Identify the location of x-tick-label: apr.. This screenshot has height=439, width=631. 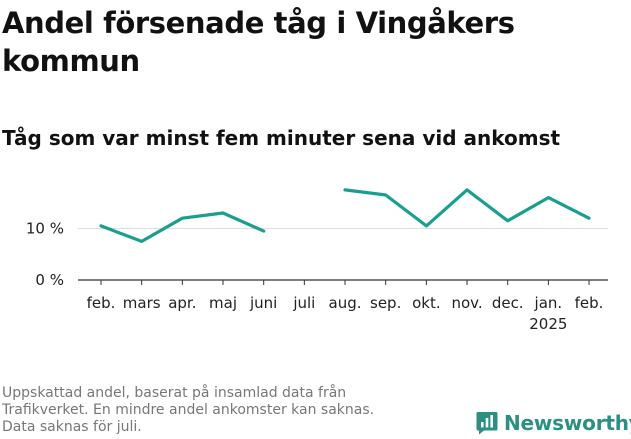
(182, 303).